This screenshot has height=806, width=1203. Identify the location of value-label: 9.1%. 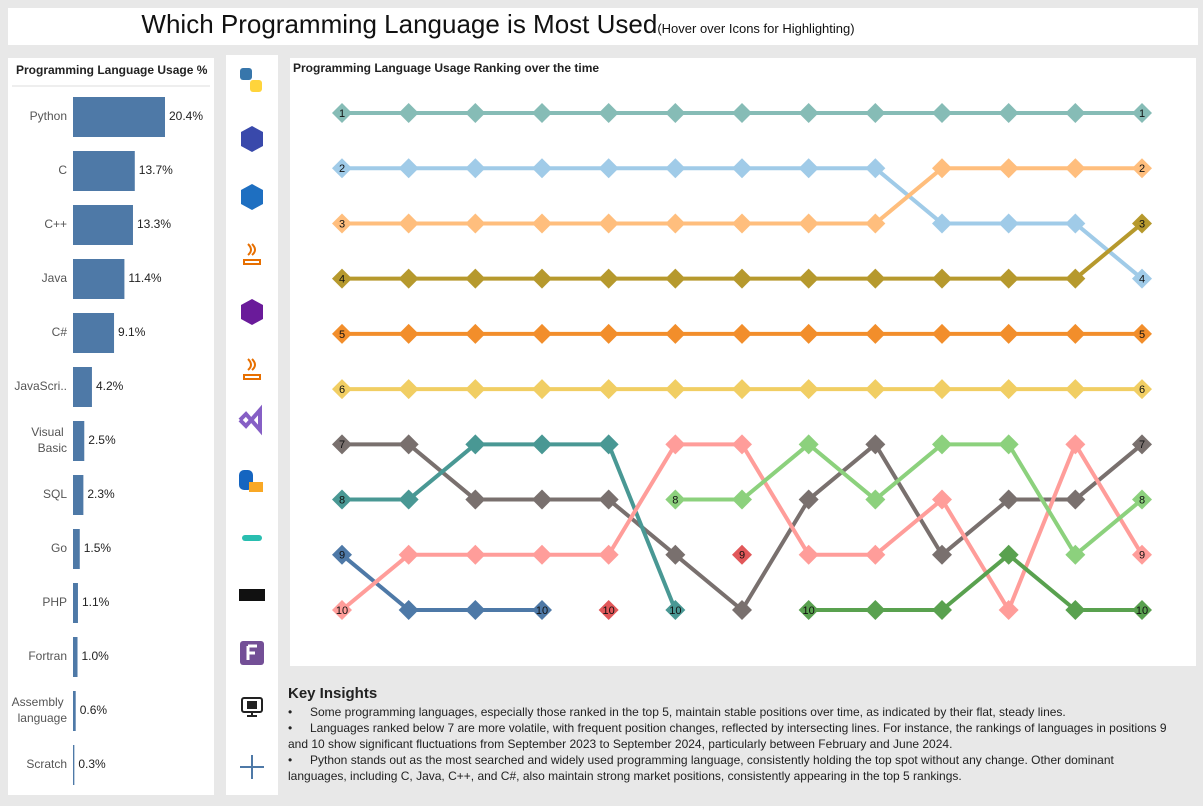
(132, 332).